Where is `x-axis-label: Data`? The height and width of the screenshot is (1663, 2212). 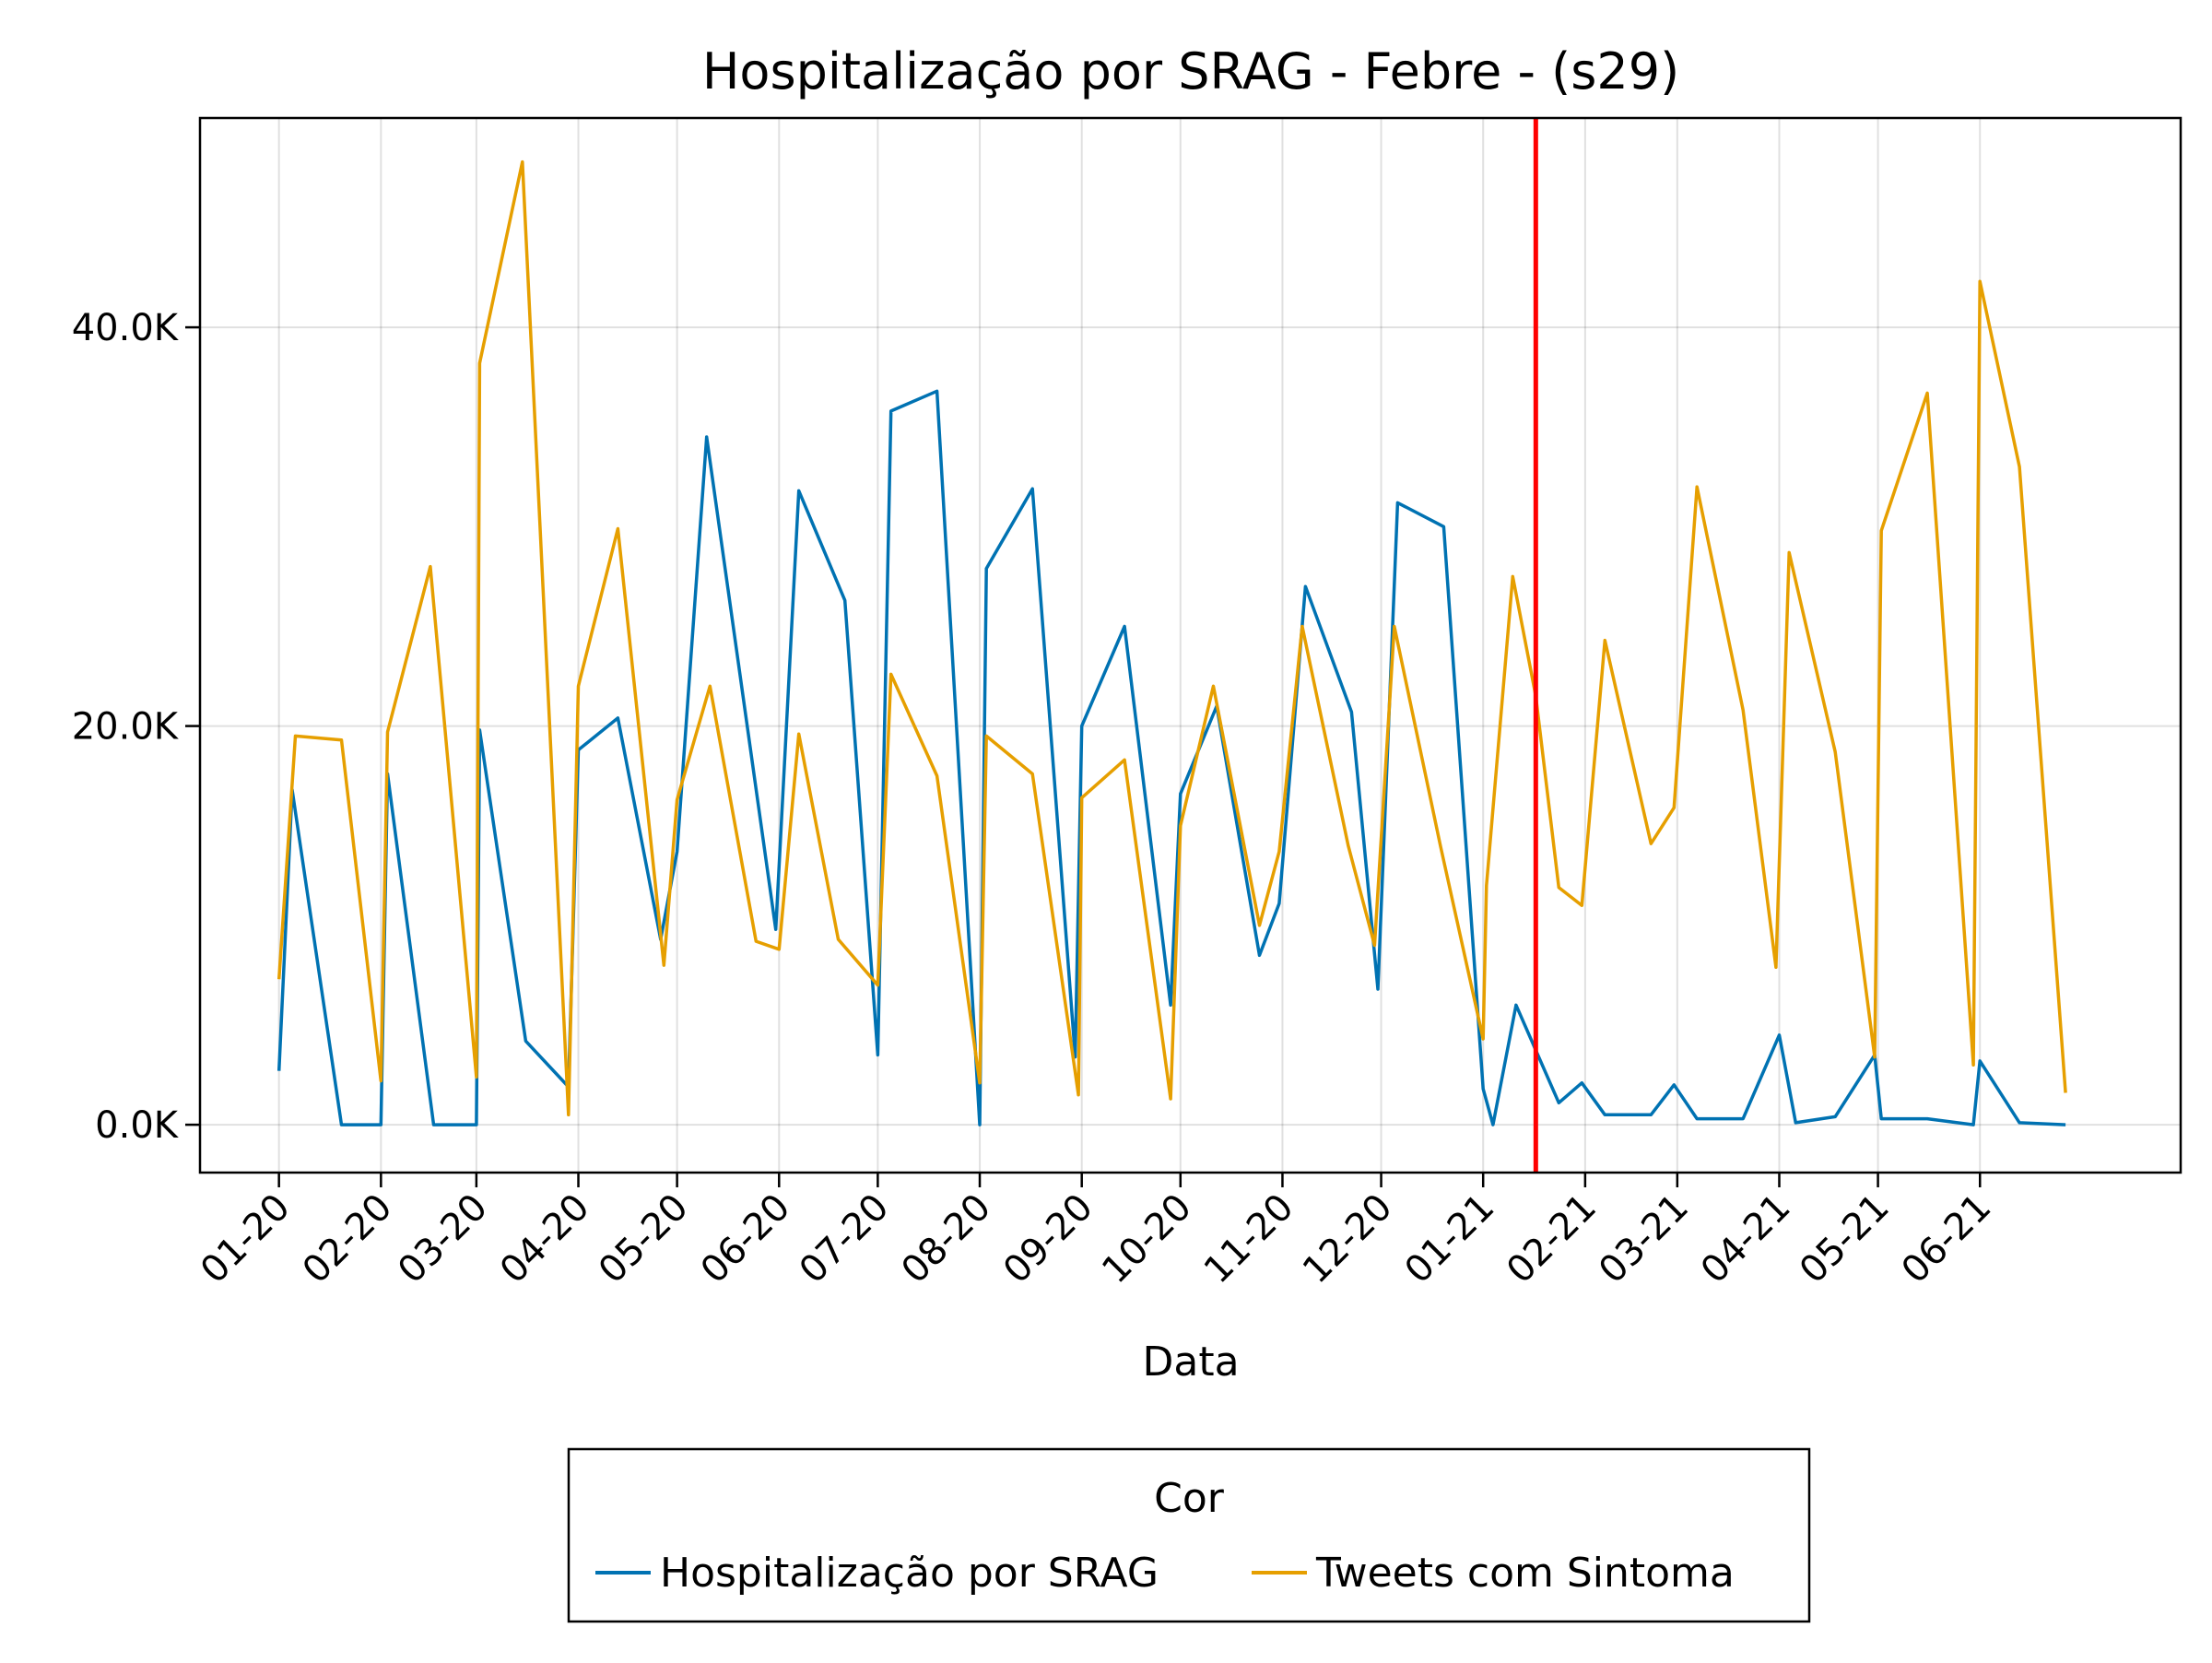 x-axis-label: Data is located at coordinates (1190, 1362).